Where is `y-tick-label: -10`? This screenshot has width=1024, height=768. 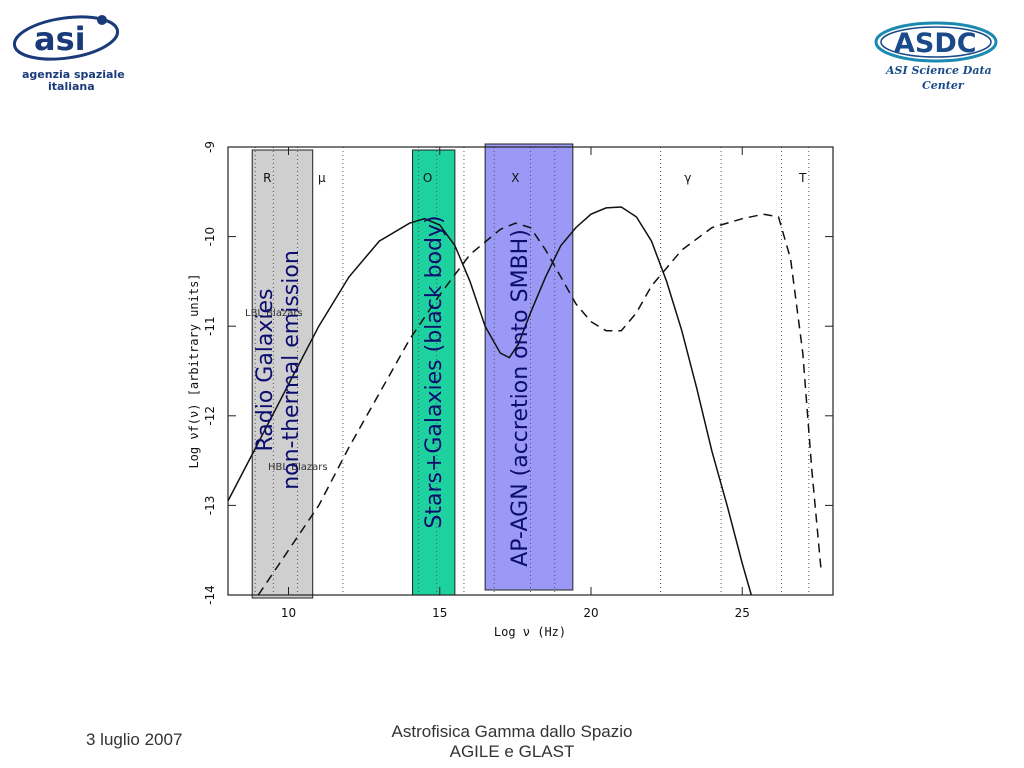
y-tick-label: -10 is located at coordinates (210, 237).